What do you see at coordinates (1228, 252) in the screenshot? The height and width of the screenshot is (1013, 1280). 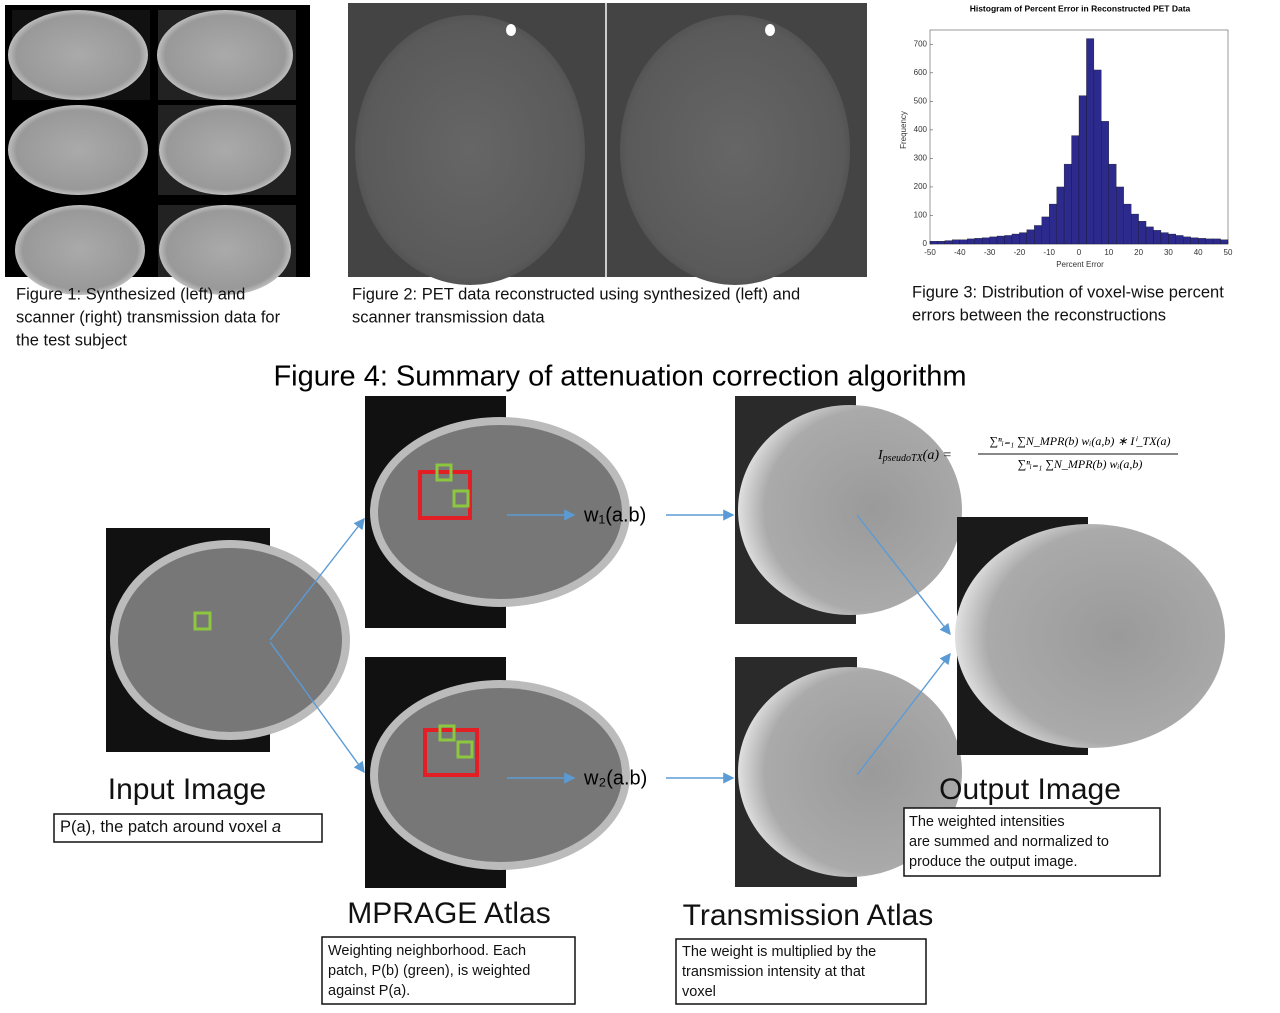 I see `x-tick-label: 50` at bounding box center [1228, 252].